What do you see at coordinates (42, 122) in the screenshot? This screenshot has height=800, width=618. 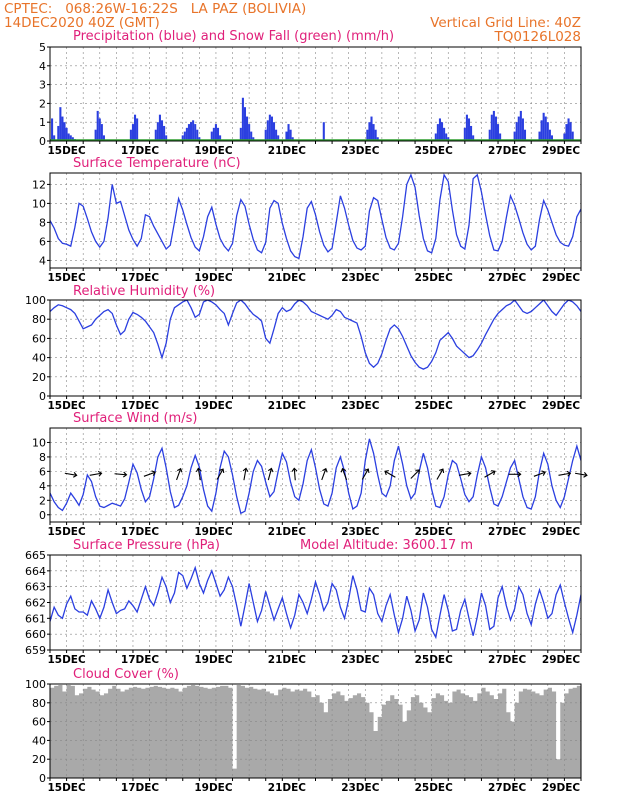 I see `y-tick-label: 1` at bounding box center [42, 122].